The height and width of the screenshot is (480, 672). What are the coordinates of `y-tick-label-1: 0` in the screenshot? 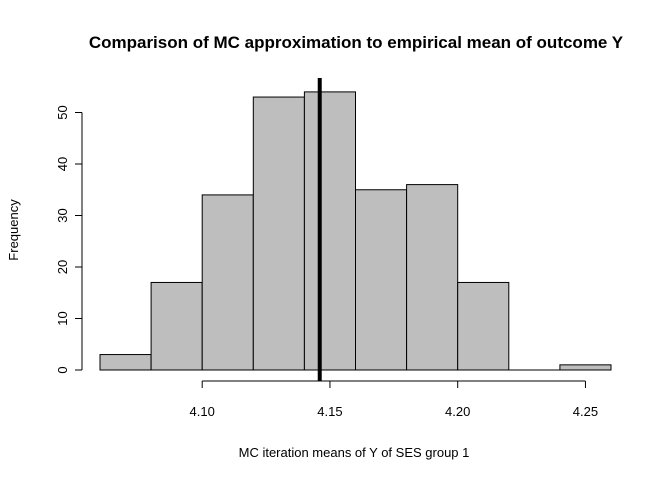 It's located at (62, 369).